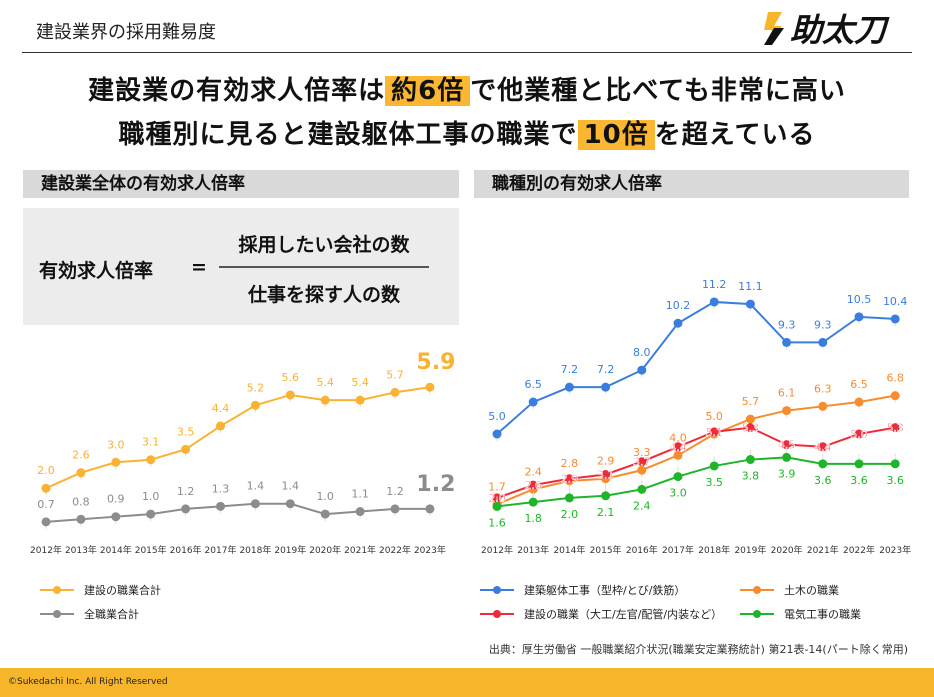  What do you see at coordinates (570, 463) in the screenshot?
I see `data-label: 2.8` at bounding box center [570, 463].